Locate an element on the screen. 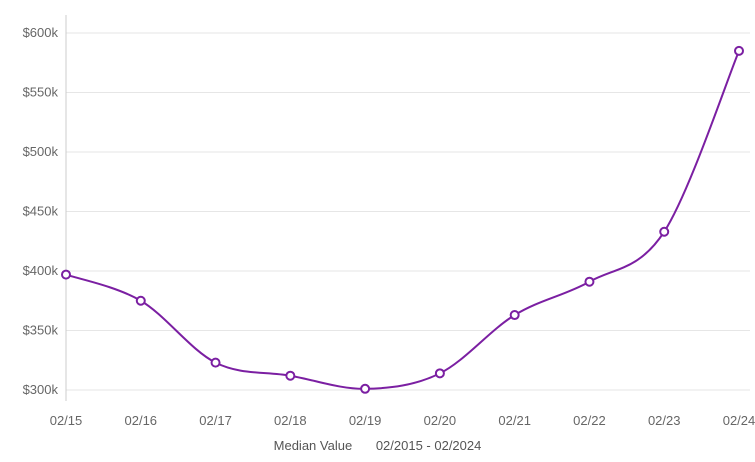 This screenshot has width=755, height=462. y-axis-tick-labels: $300k $350k $400k $450k $500k $550k $600k is located at coordinates (41, 211).